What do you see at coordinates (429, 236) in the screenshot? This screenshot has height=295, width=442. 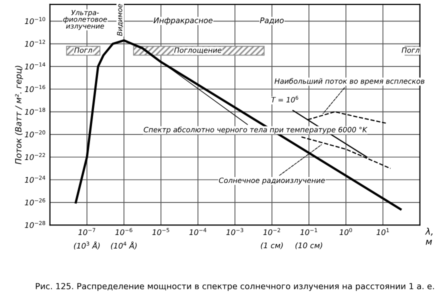 I see `x-axis-title: λ, м` at bounding box center [429, 236].